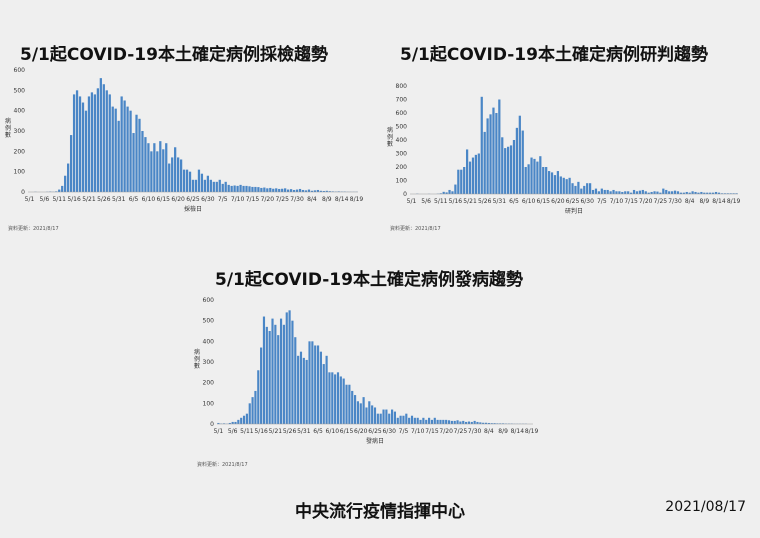 The width and height of the screenshot is (760, 538). I want to click on x-tick-label: 8/14, so click(719, 201).